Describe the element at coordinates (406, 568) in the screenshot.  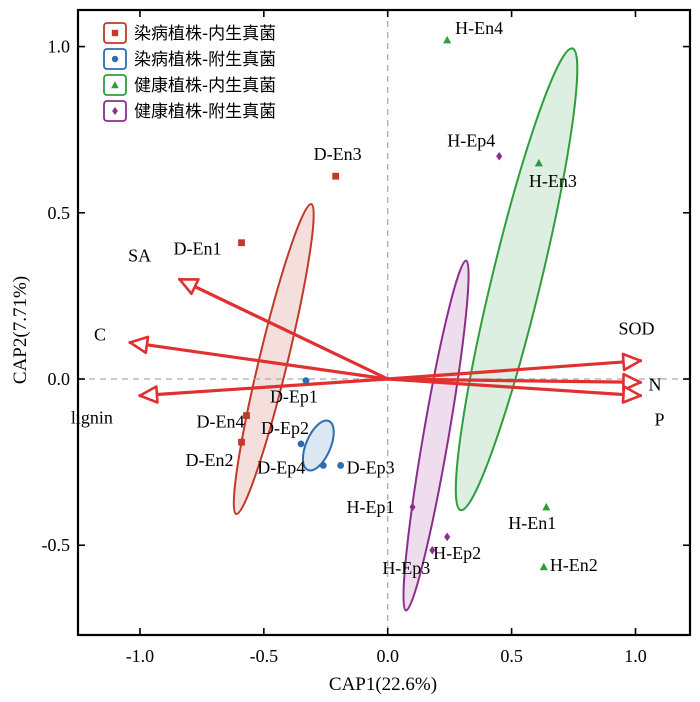
I see `point-label-h-ep3: H-Ep3` at that location.